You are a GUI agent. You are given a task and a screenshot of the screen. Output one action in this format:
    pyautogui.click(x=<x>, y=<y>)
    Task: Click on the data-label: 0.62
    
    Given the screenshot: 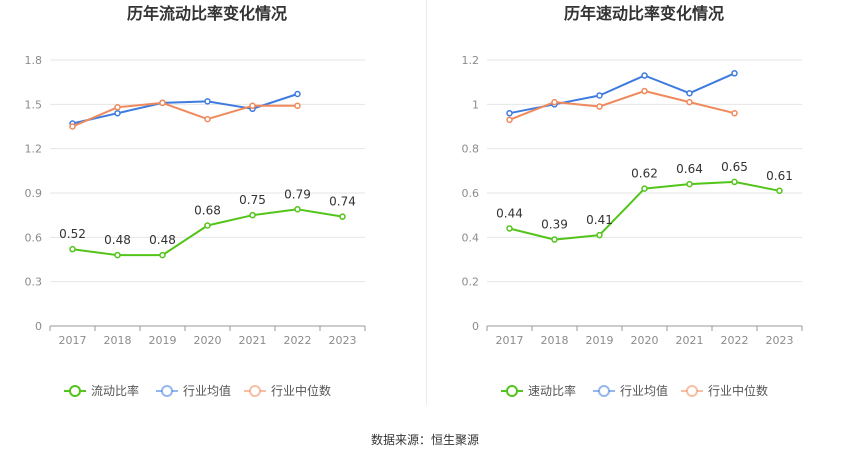 What is the action you would take?
    pyautogui.click(x=644, y=174)
    